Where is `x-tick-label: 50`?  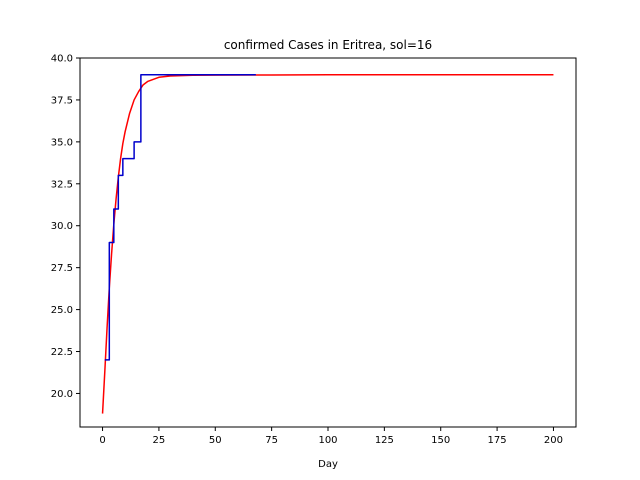
x-tick-label: 50 is located at coordinates (215, 440).